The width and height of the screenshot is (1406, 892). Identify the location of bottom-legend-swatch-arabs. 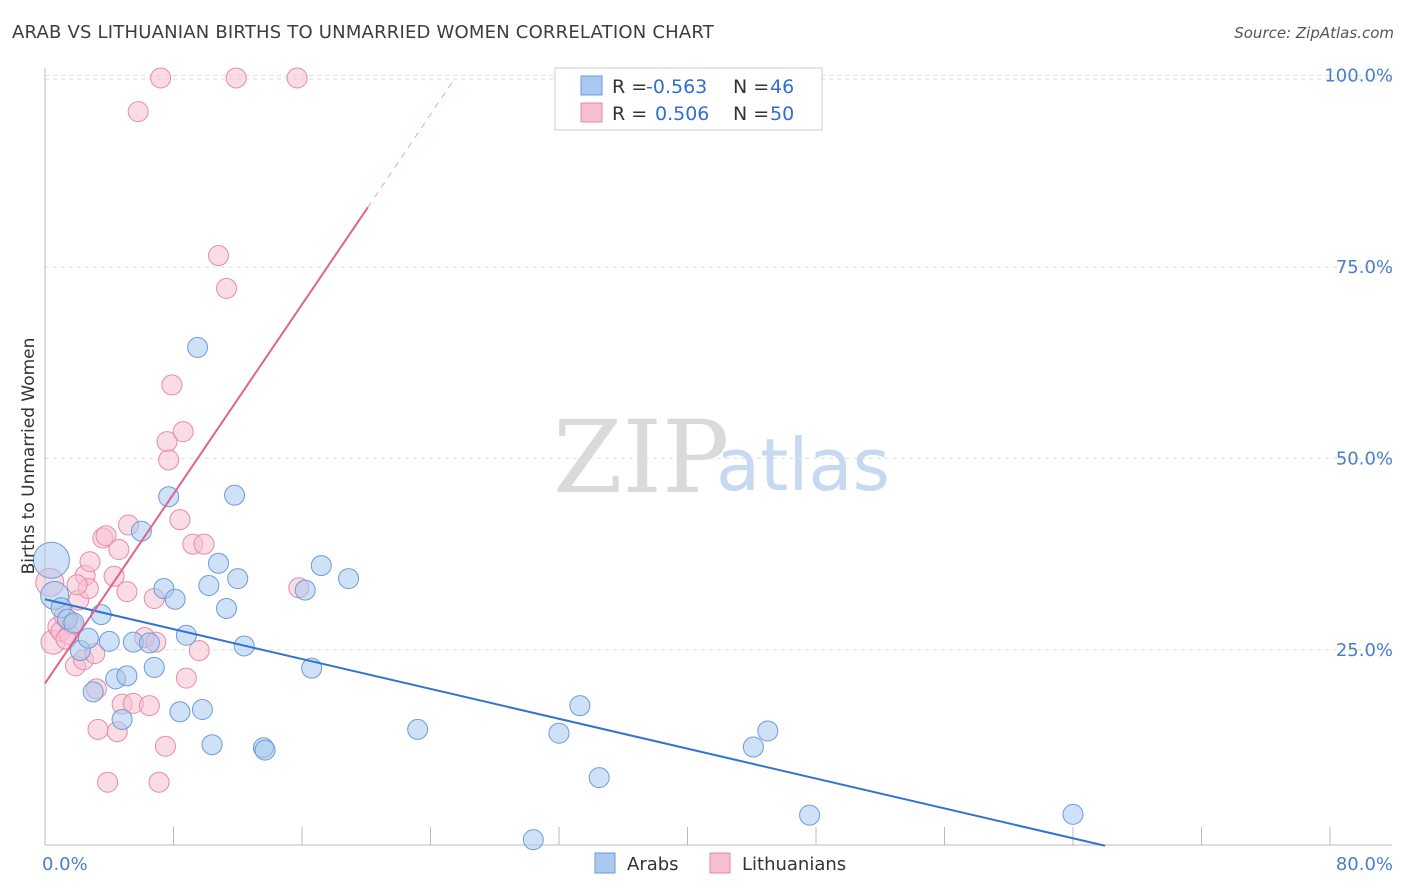
(605, 863).